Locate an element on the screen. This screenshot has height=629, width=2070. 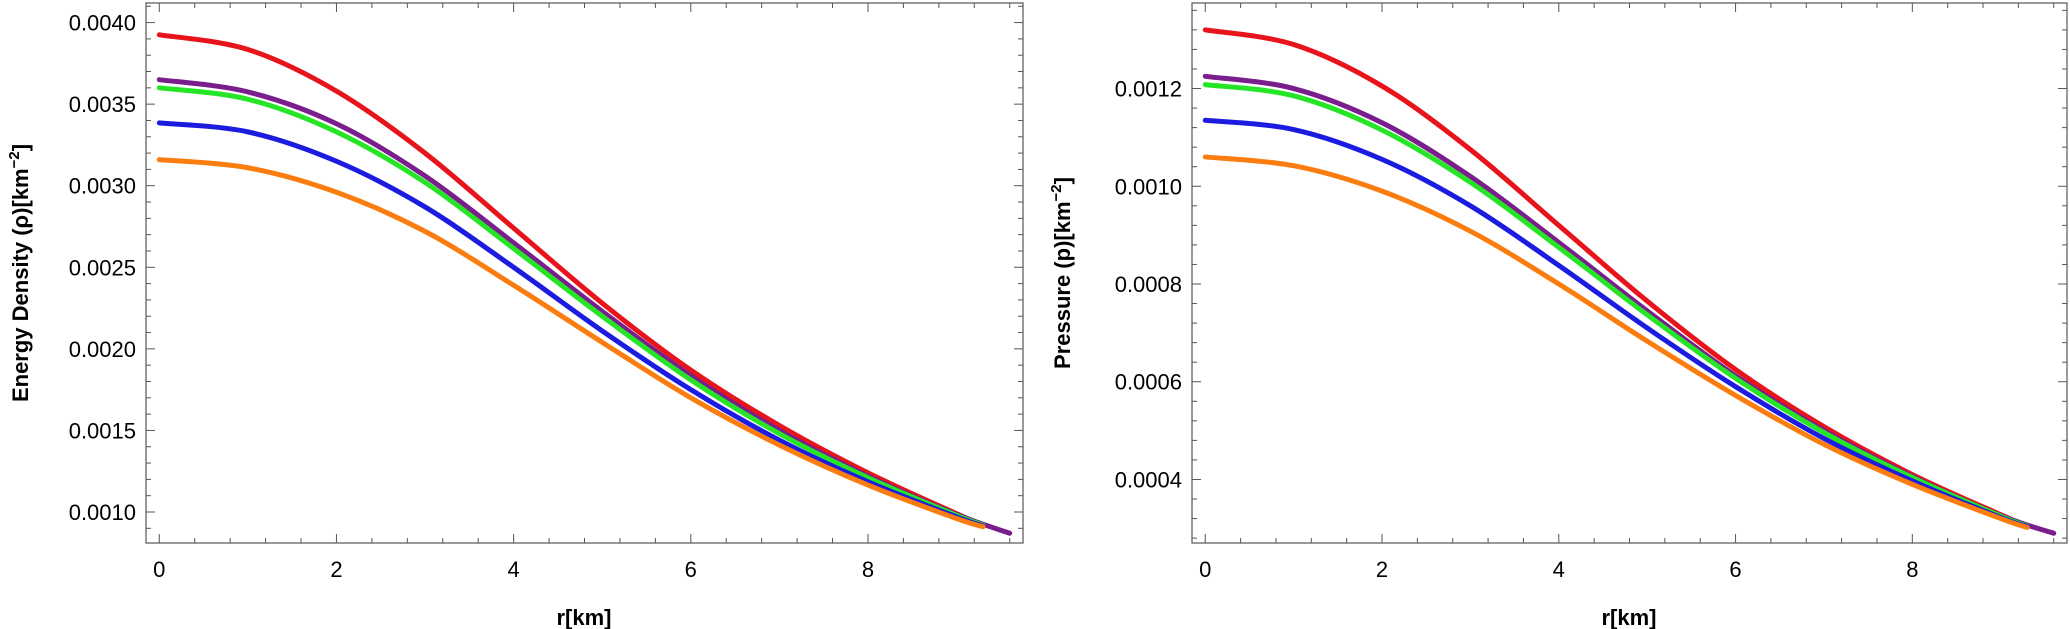
y-axis-label-main: Energy Density (ρ)[km is located at coordinates (20, 285).